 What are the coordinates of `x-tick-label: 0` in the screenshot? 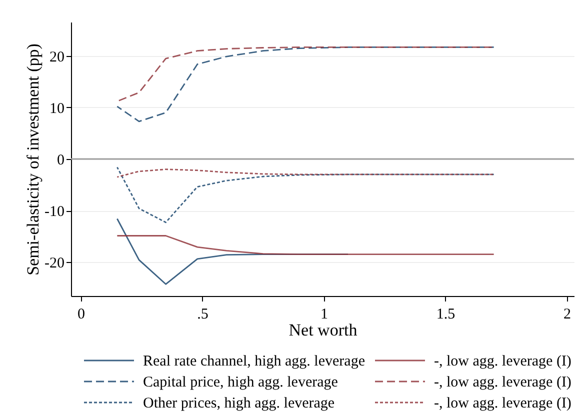 It's located at (81, 314).